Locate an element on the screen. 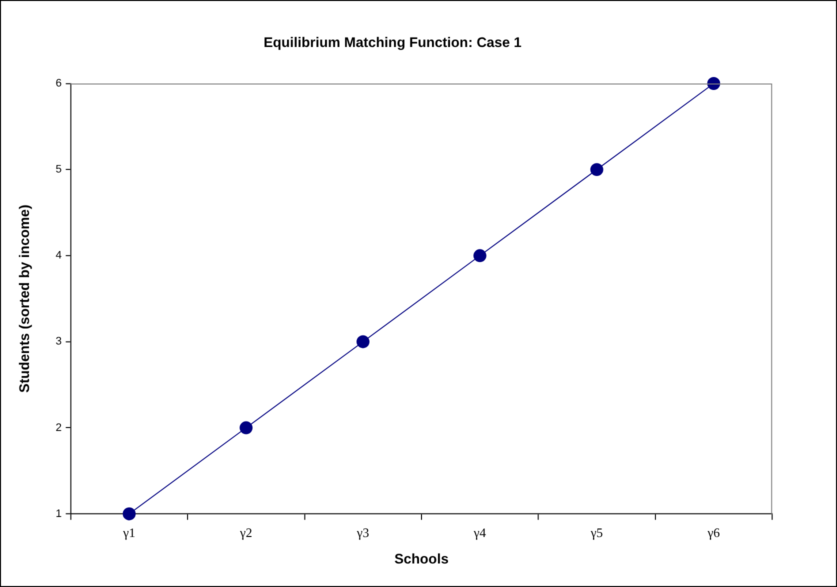 Image resolution: width=837 pixels, height=587 pixels. x-tick-label: γ5 is located at coordinates (596, 532).